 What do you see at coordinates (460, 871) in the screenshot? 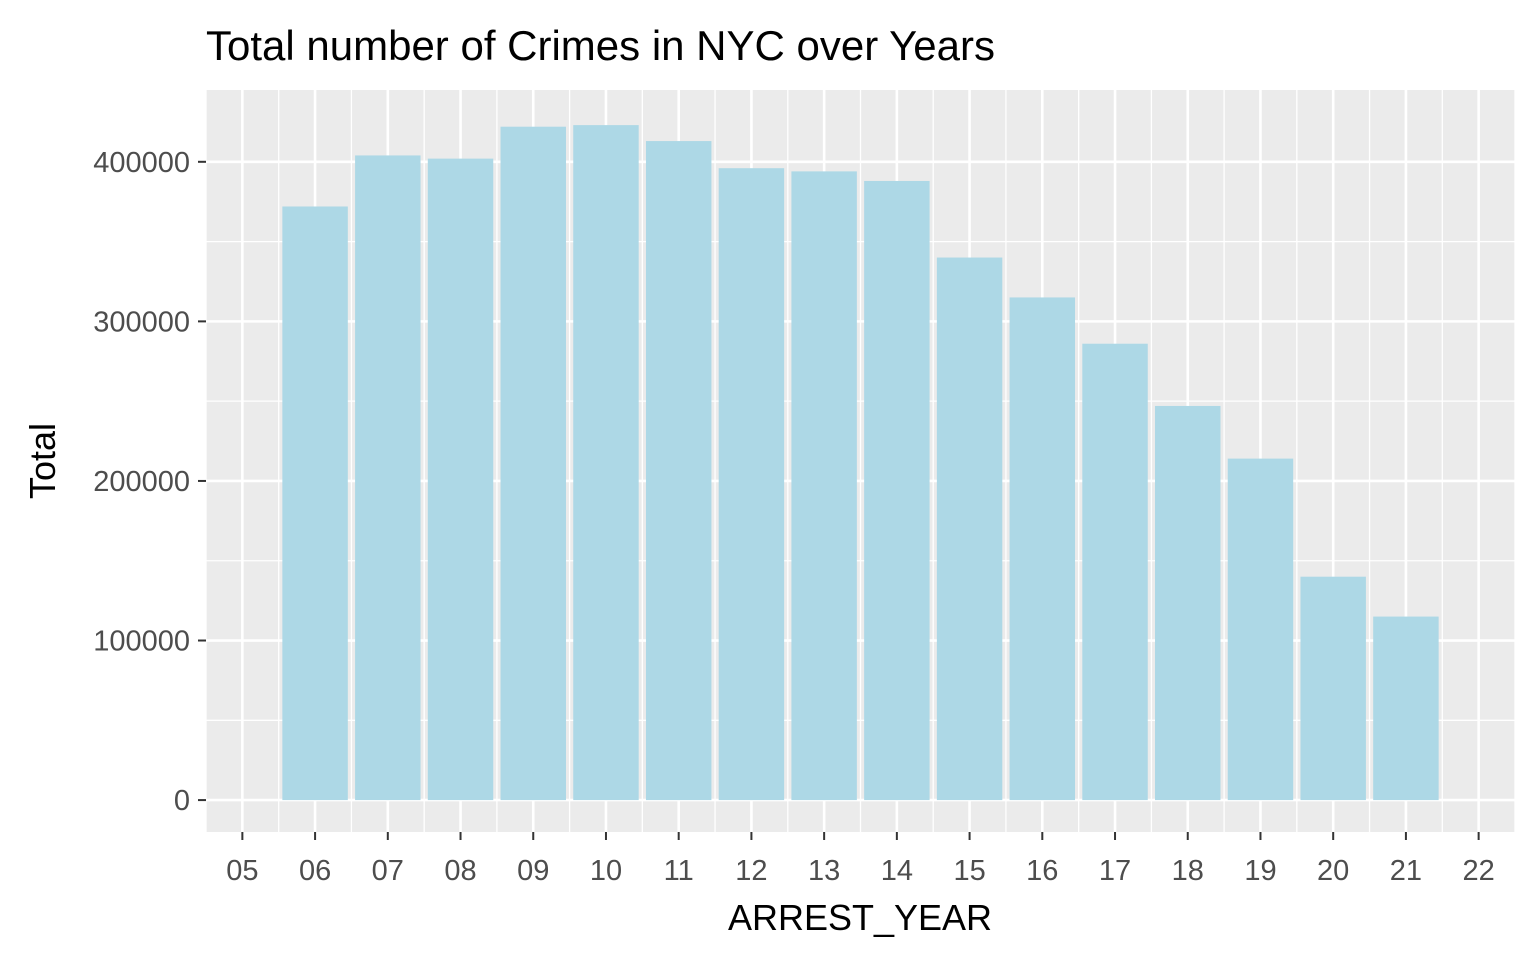
I see `x-tick-label: 08` at bounding box center [460, 871].